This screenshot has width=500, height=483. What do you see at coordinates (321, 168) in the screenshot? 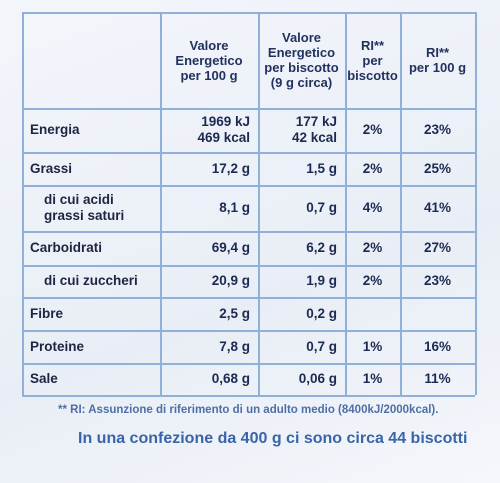
I see `text-line: 1,5 g` at bounding box center [321, 168].